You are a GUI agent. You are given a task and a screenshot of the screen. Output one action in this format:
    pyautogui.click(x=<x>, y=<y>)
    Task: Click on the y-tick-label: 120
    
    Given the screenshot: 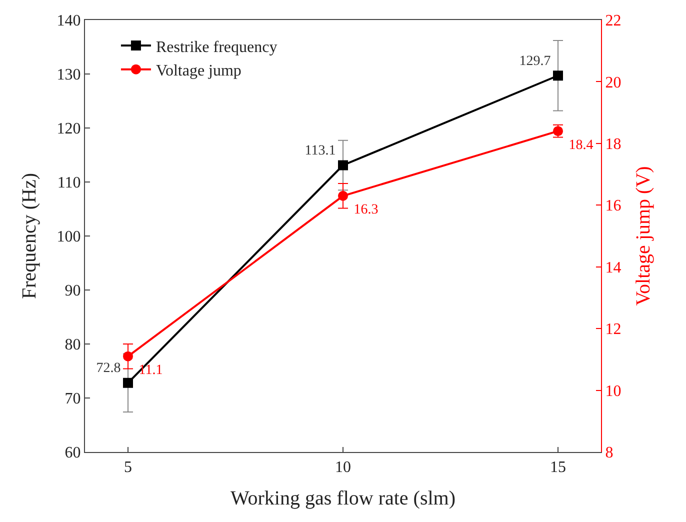 What is the action you would take?
    pyautogui.click(x=68, y=129)
    